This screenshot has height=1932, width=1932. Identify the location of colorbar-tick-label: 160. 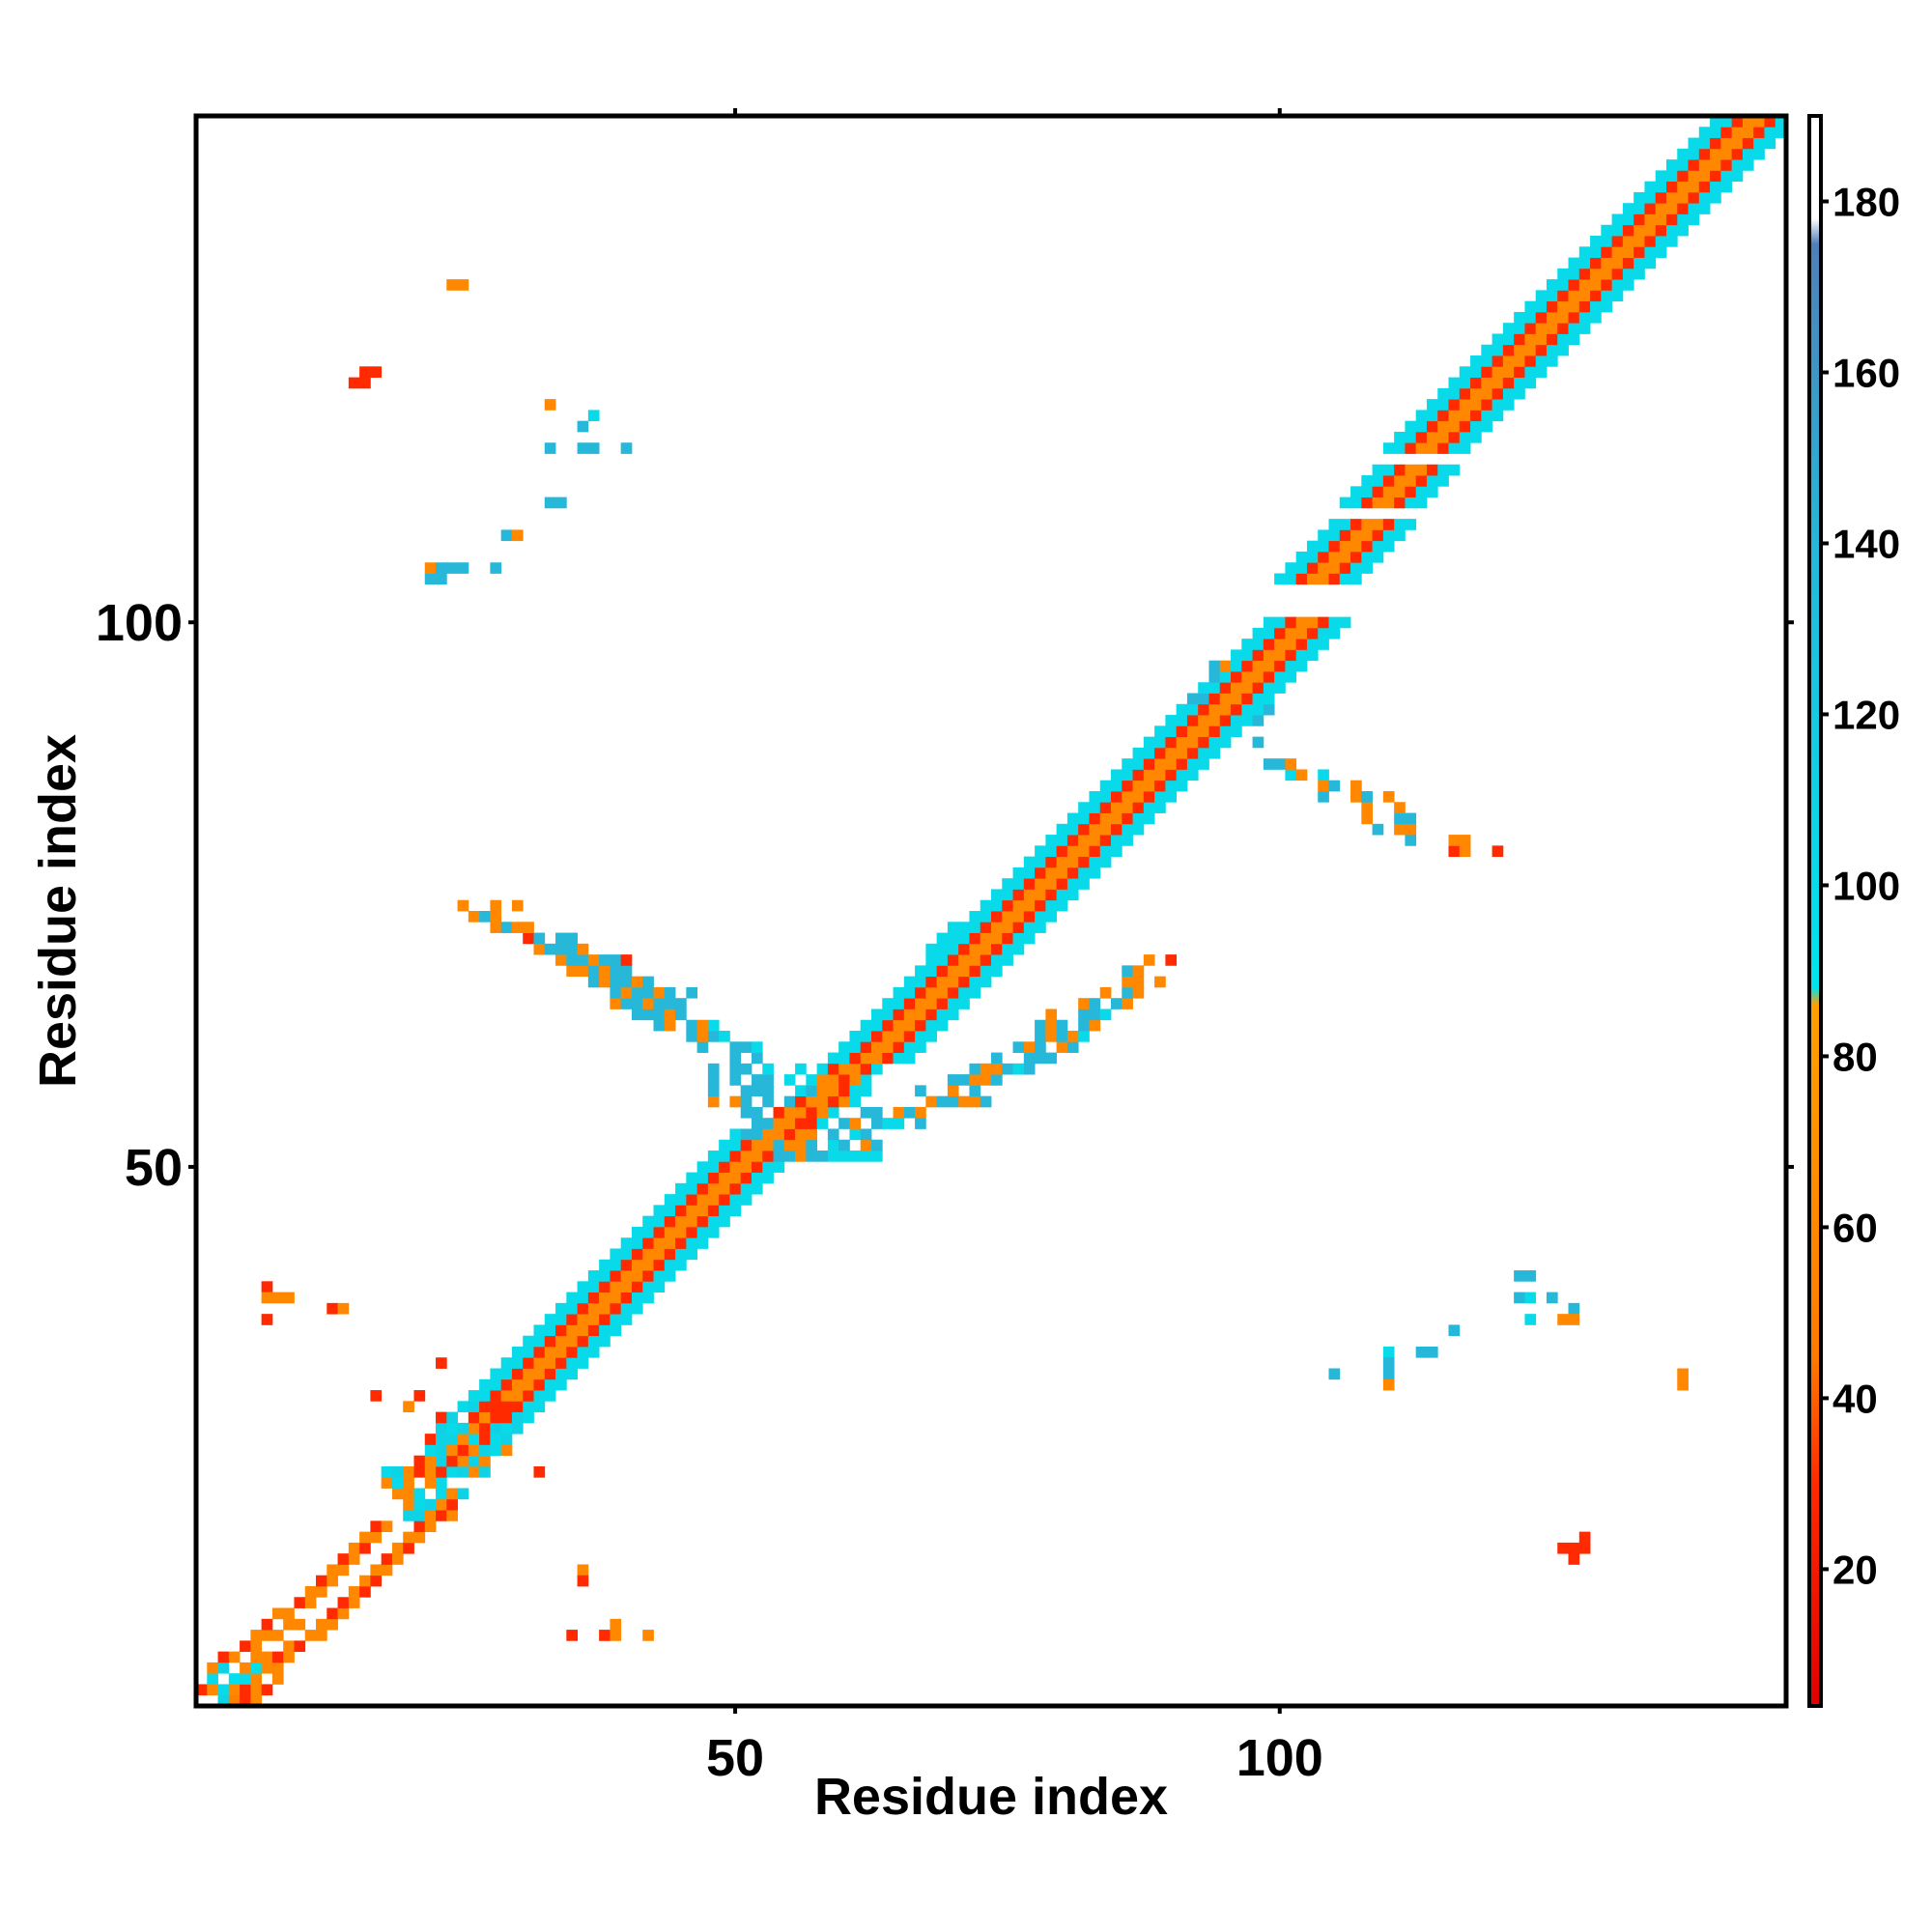
(1866, 372).